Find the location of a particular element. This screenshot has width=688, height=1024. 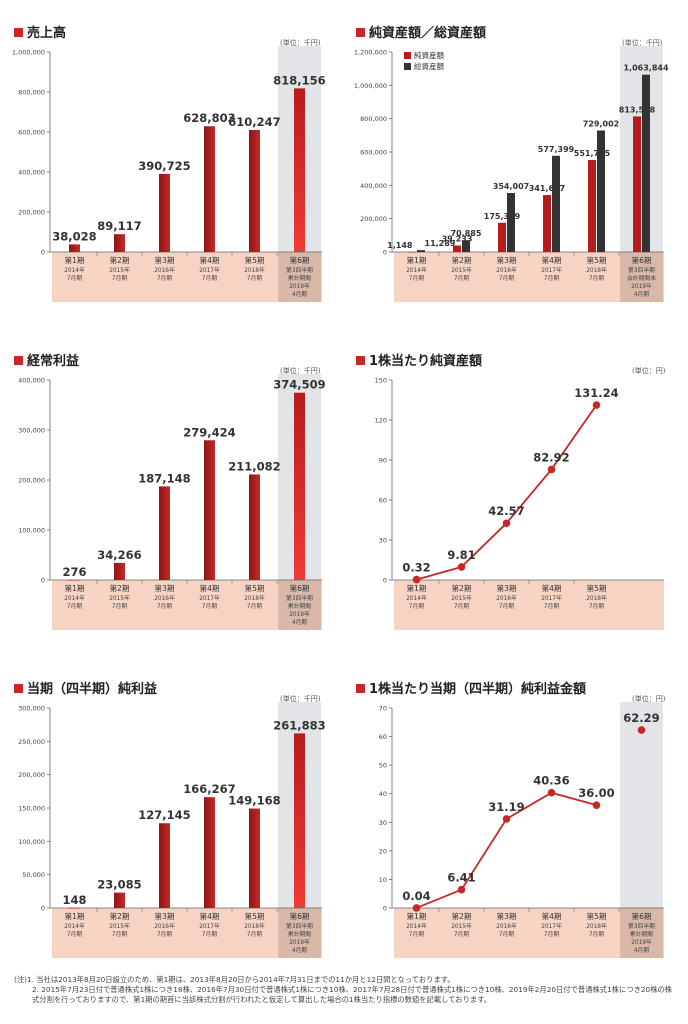

unit-label: (単位：千円) is located at coordinates (300, 699).